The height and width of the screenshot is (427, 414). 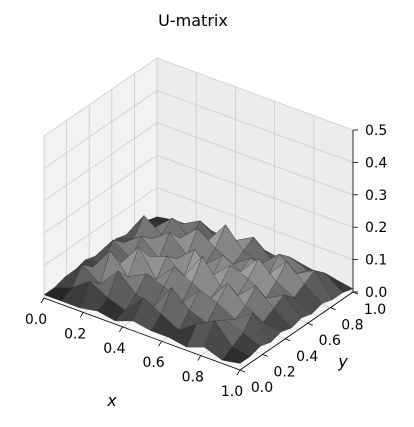 What do you see at coordinates (193, 378) in the screenshot?
I see `x-tick-label: 0.8` at bounding box center [193, 378].